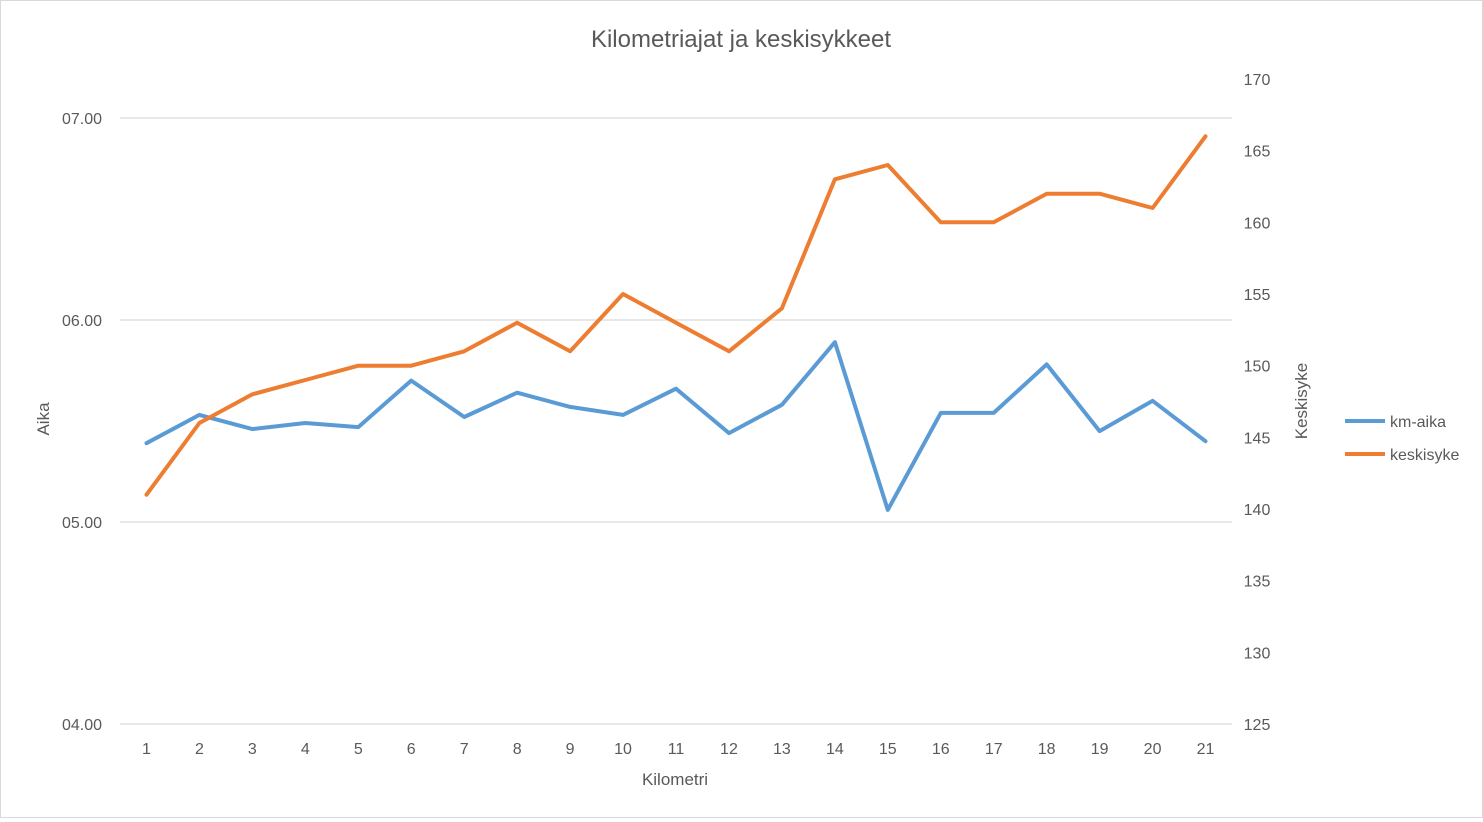 The width and height of the screenshot is (1483, 822). Describe the element at coordinates (464, 749) in the screenshot. I see `x-tick-label: 7` at that location.